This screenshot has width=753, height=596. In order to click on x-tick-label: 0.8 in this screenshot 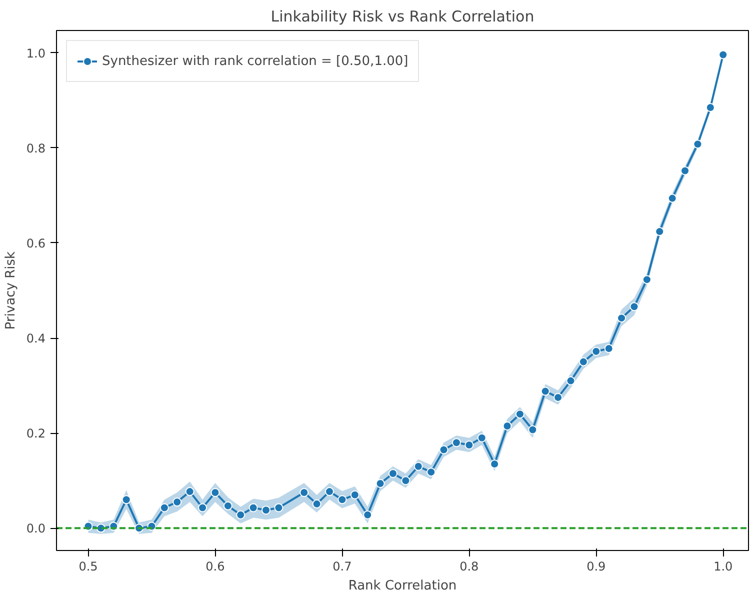, I will do `click(469, 567)`.